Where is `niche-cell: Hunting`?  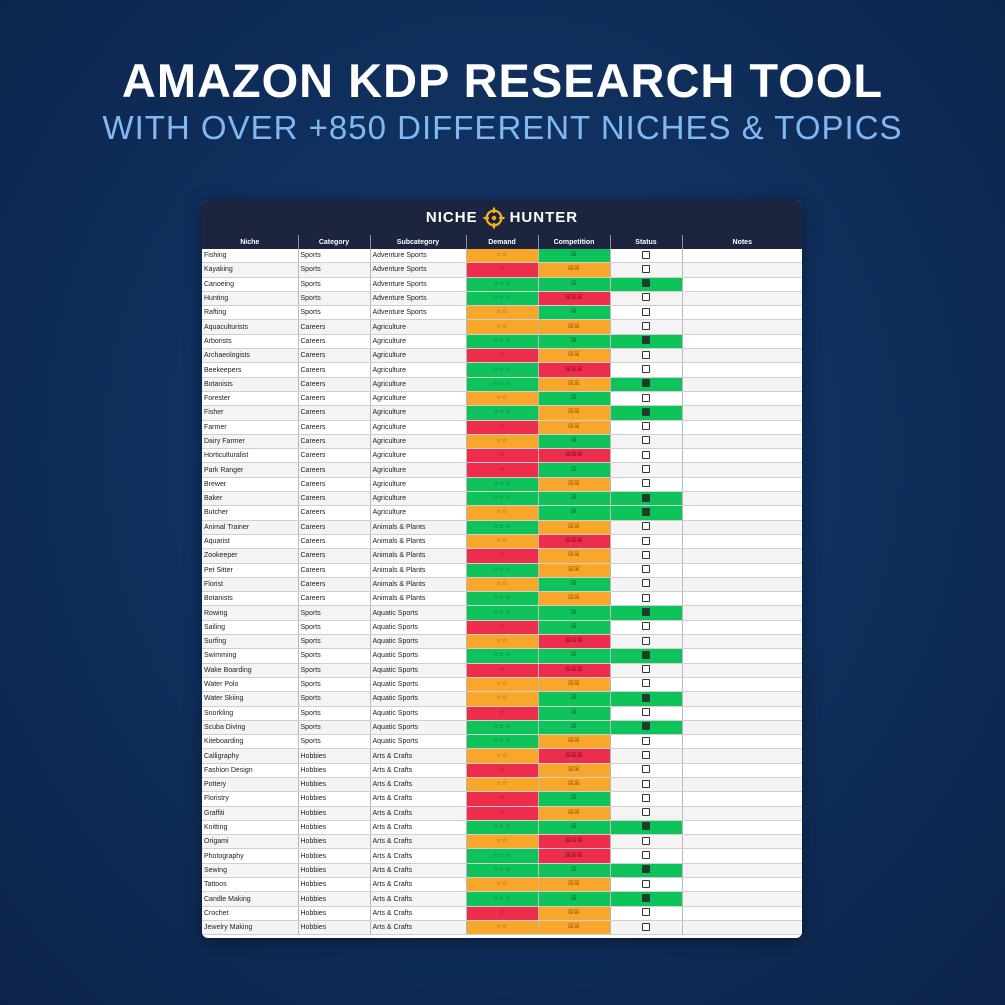
niche-cell: Hunting is located at coordinates (250, 299).